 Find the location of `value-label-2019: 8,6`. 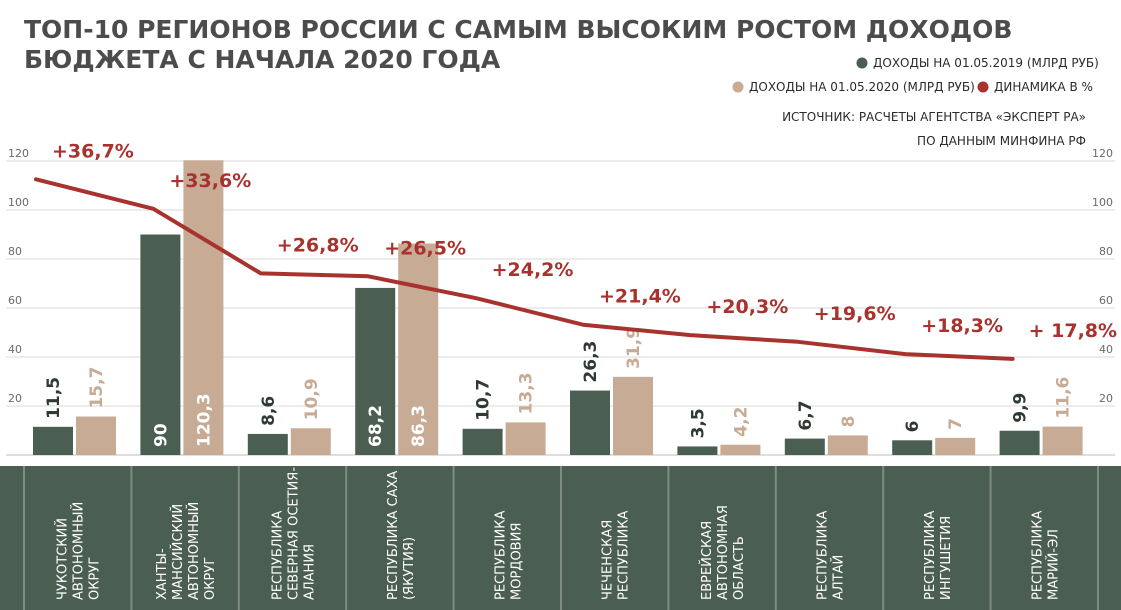

value-label-2019: 8,6 is located at coordinates (269, 411).